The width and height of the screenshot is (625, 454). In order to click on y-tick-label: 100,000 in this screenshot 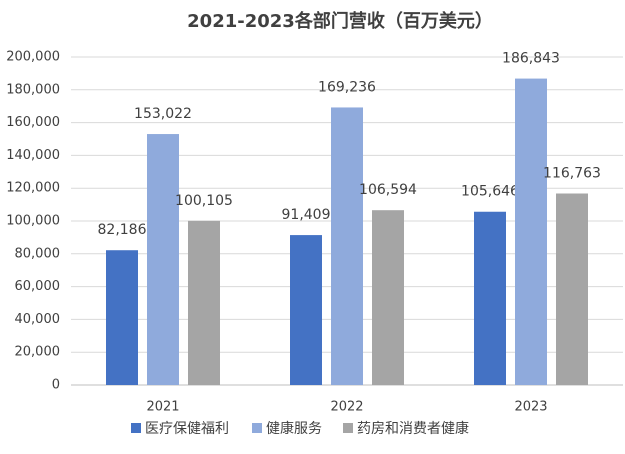, I will do `click(33, 221)`.